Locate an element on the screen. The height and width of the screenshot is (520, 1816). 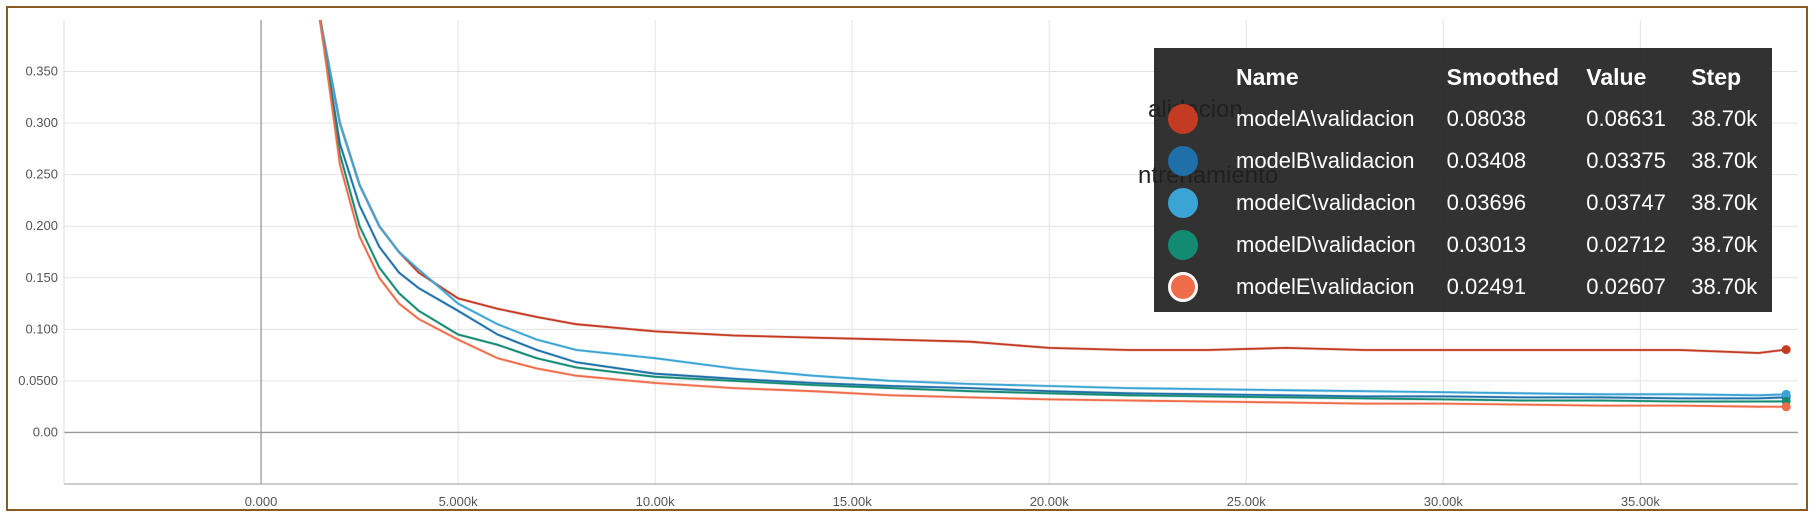
tooltip-smoothed: 0.03408 is located at coordinates (1486, 160).